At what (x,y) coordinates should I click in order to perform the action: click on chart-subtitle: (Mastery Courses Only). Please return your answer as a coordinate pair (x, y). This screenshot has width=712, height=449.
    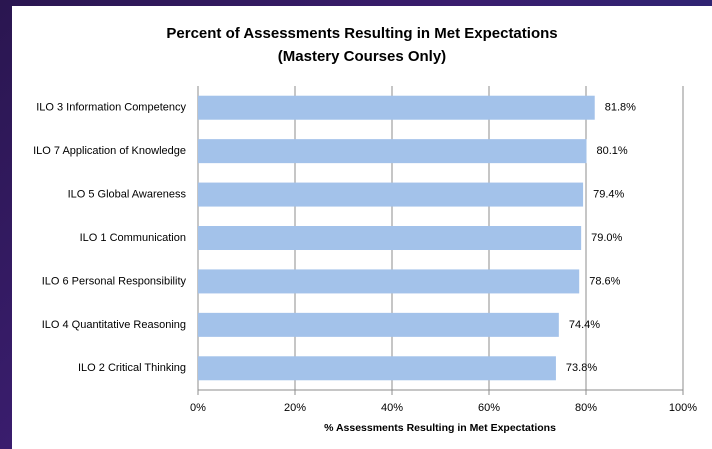
    Looking at the image, I should click on (362, 56).